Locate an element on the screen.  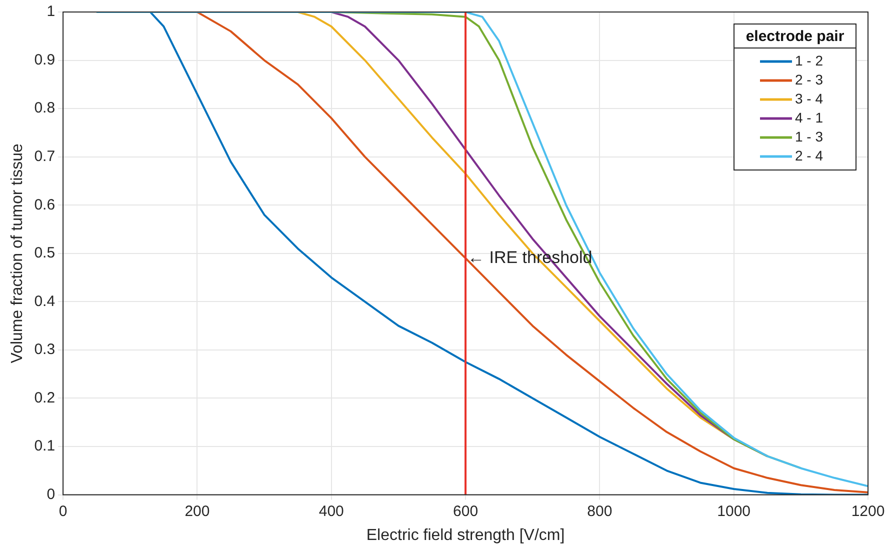
legend-label: 2 - 4 is located at coordinates (809, 155).